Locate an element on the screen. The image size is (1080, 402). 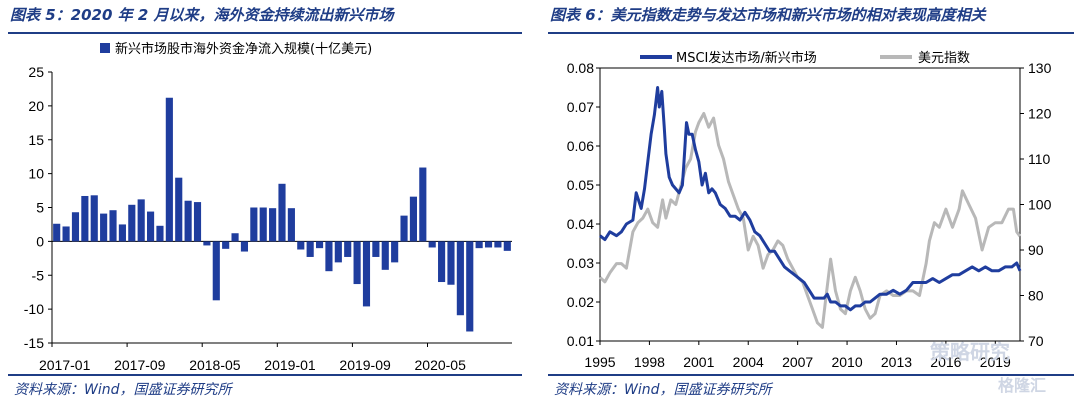
line-x-tick-label: 2001 is located at coordinates (698, 362).